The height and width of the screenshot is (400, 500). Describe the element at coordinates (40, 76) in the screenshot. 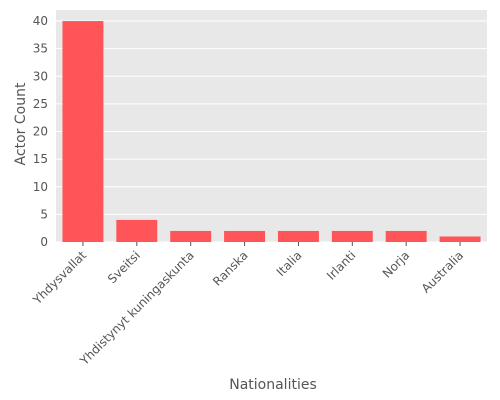

I see `y-tick-label: 30` at that location.